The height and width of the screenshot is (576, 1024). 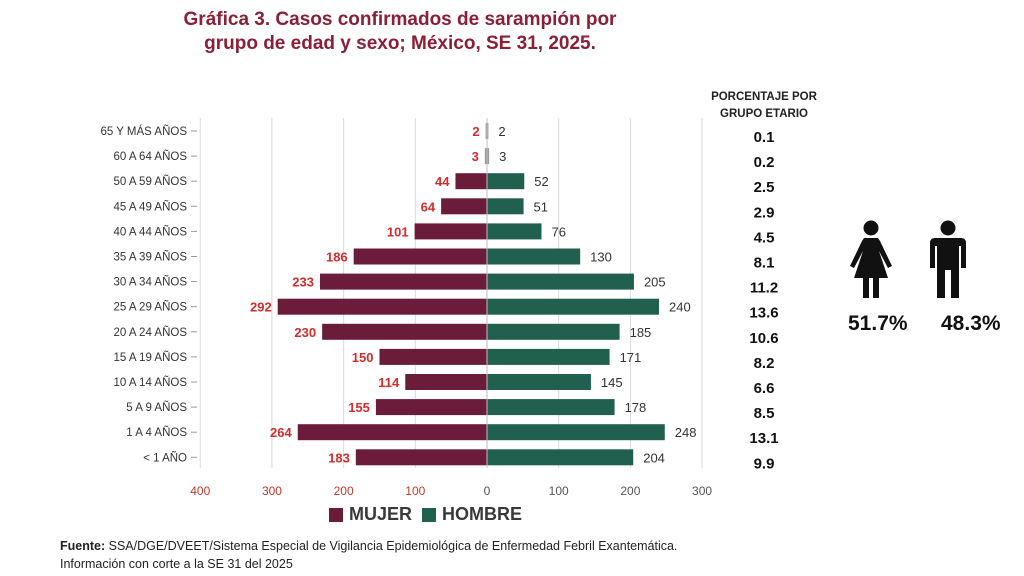 I want to click on data-label-female: 292, so click(x=261, y=307).